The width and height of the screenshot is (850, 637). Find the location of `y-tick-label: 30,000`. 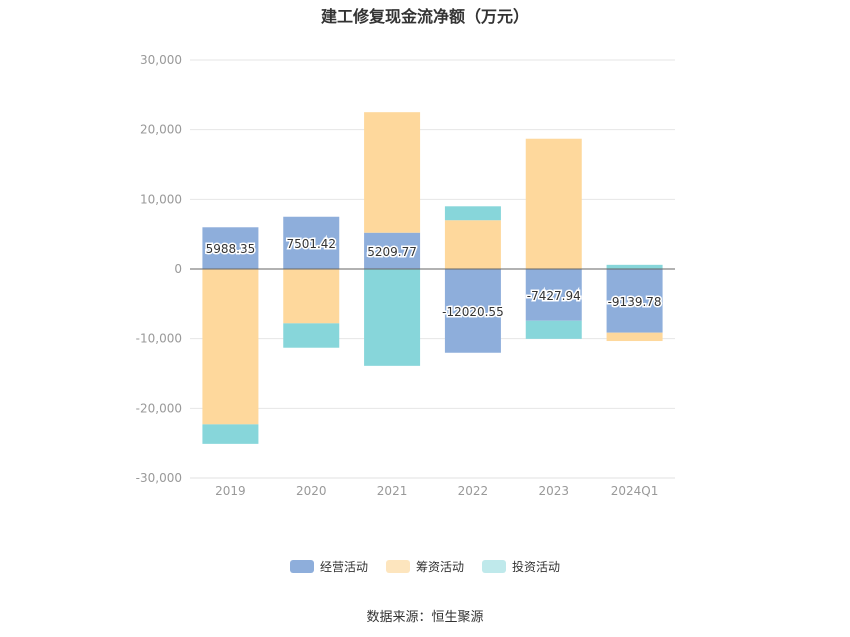

y-tick-label: 30,000 is located at coordinates (161, 60).